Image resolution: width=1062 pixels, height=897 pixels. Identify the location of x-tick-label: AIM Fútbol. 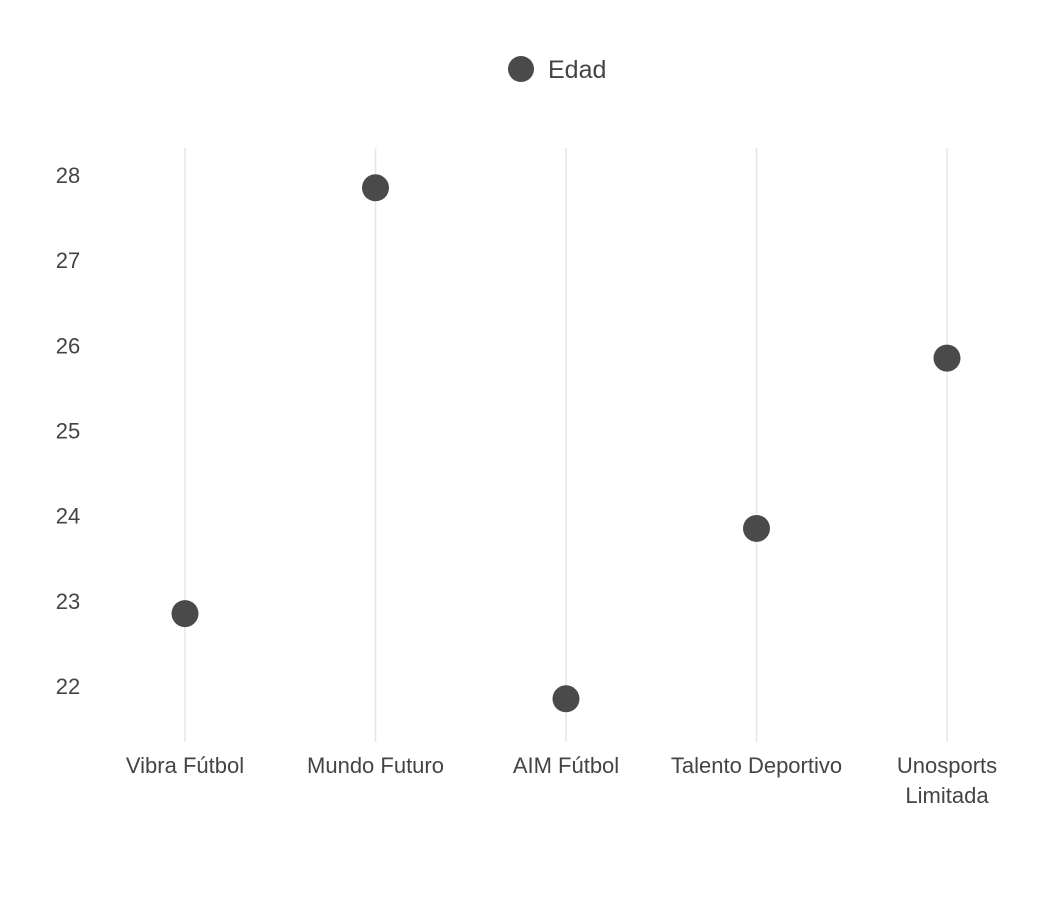
(566, 765).